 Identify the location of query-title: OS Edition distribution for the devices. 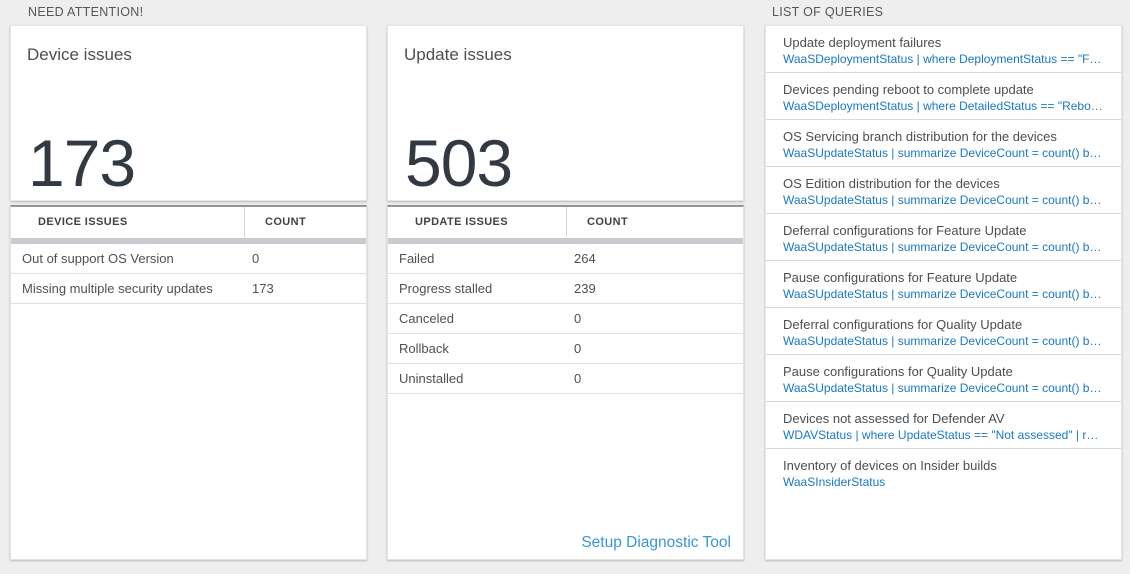
(891, 183).